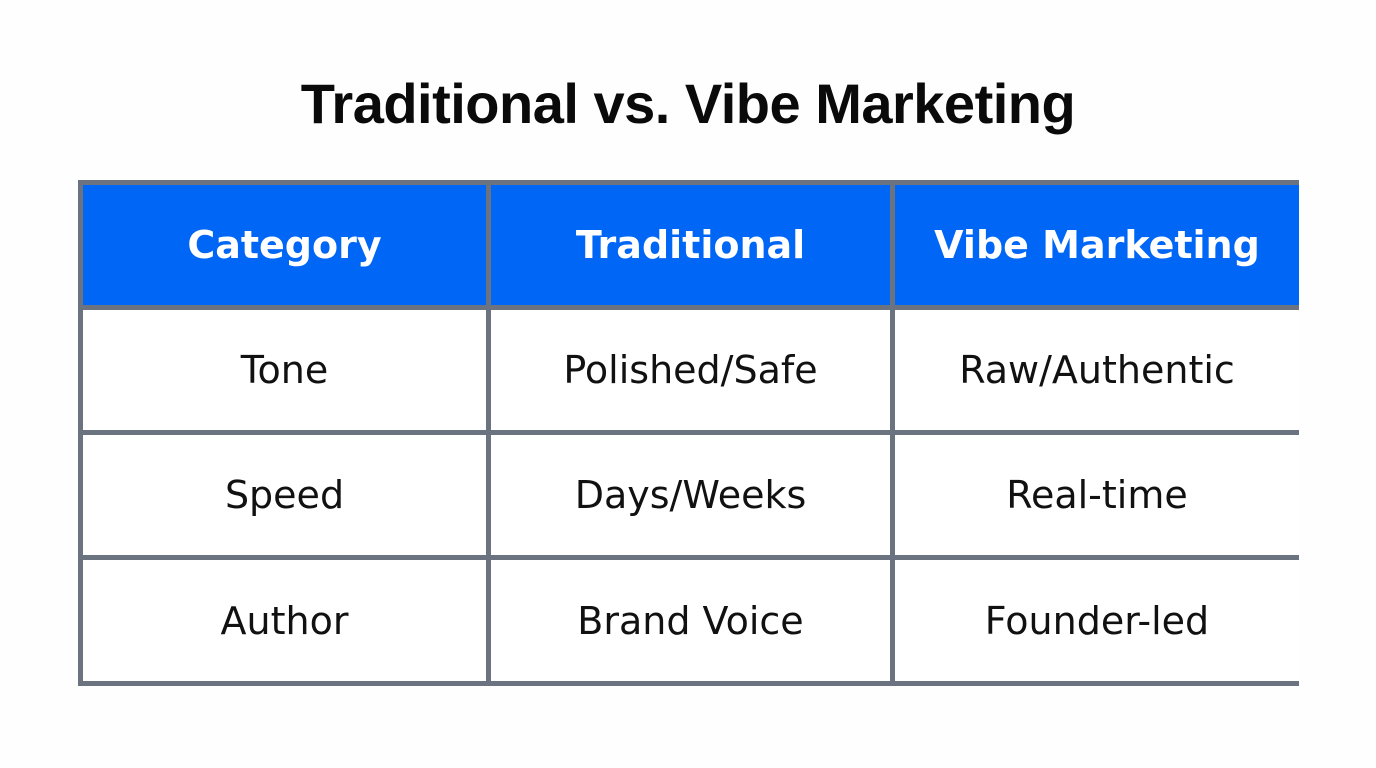  Describe the element at coordinates (690, 370) in the screenshot. I see `table-cell-traditional: Polished/Safe` at that location.